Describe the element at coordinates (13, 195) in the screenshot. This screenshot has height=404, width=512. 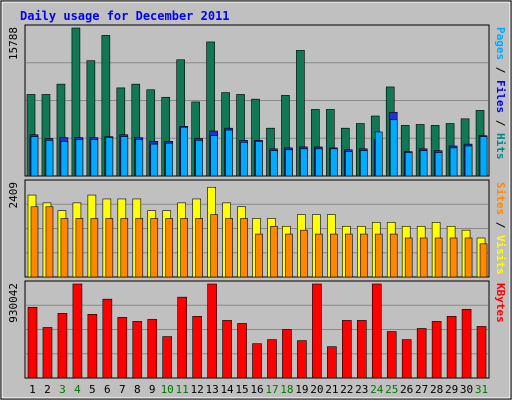
I see `panel-middle-max-label: 2409` at that location.